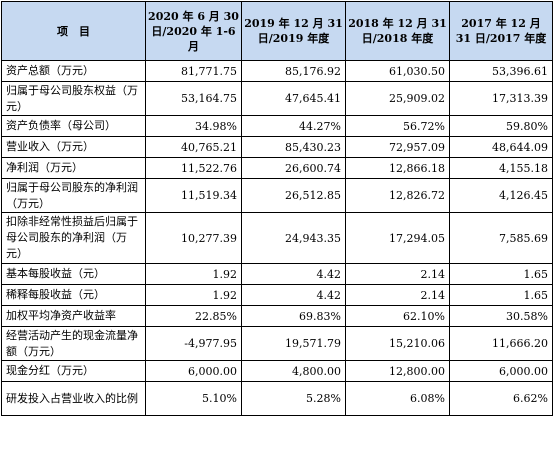  What do you see at coordinates (73, 238) in the screenshot?
I see `row-label: 扣除非经常性损益后归属于母公司股东的净利润（万元）` at bounding box center [73, 238].